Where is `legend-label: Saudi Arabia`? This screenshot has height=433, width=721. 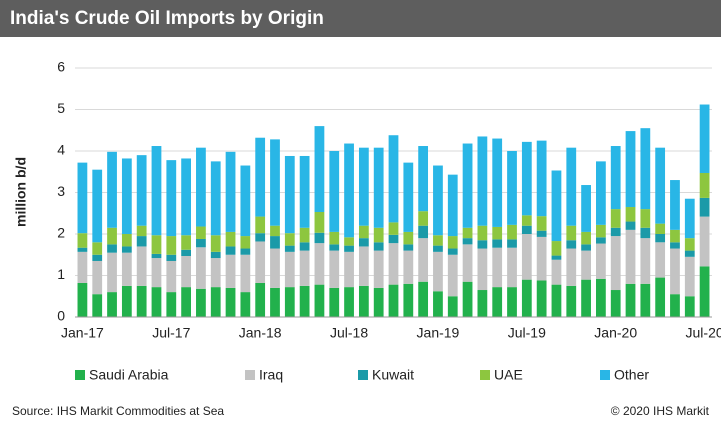 legend-label: Saudi Arabia is located at coordinates (129, 375).